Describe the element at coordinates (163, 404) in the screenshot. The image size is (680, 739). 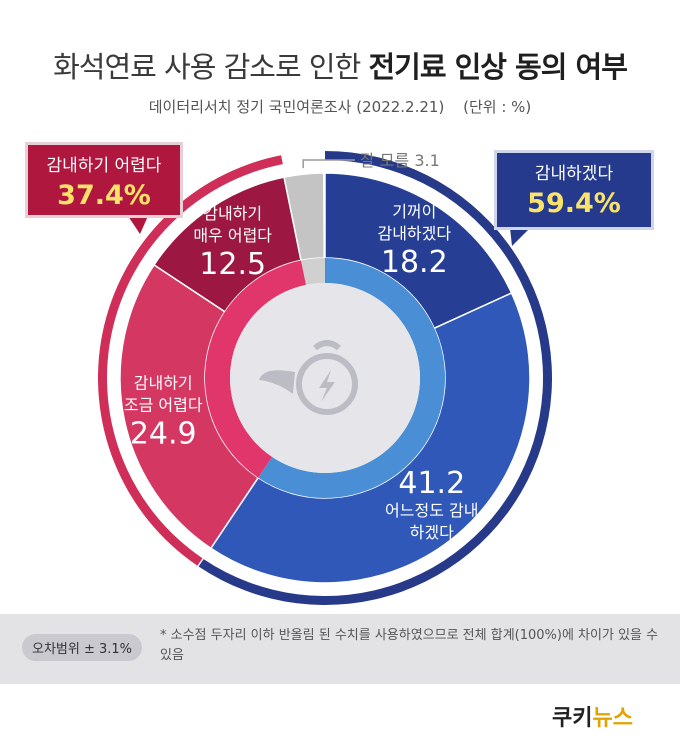
I see `slice-label-2: 조금 어렵다` at that location.